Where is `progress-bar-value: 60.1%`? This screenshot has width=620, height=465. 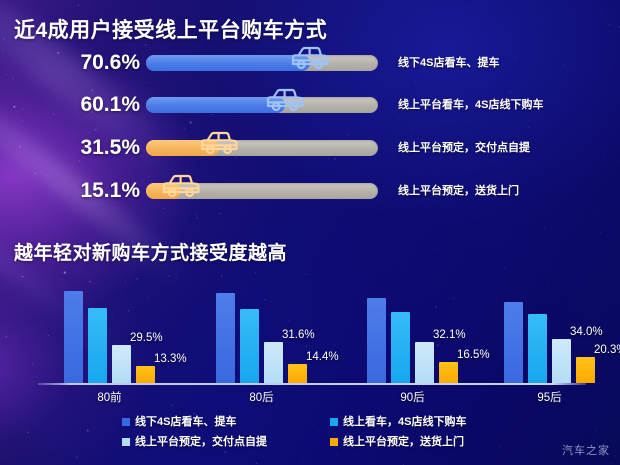
progress-bar-value: 60.1% is located at coordinates (110, 104).